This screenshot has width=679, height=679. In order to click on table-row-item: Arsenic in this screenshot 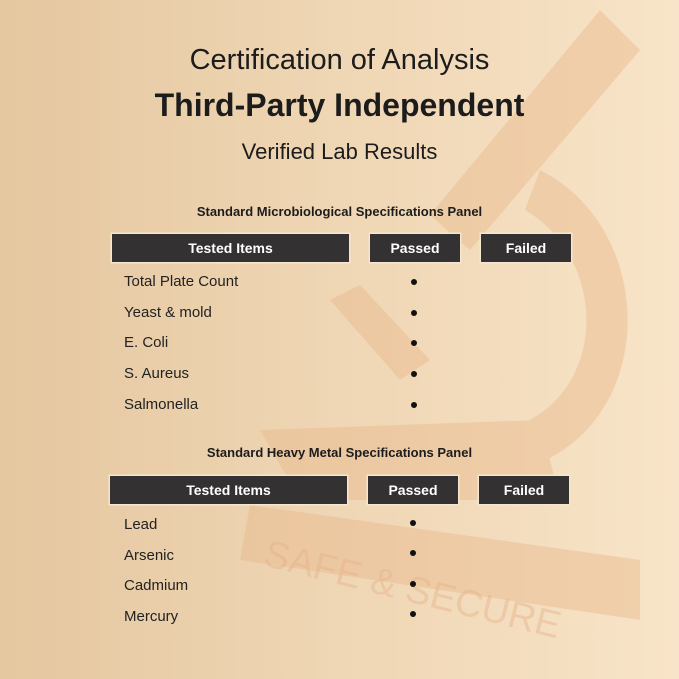, I will do `click(149, 555)`.